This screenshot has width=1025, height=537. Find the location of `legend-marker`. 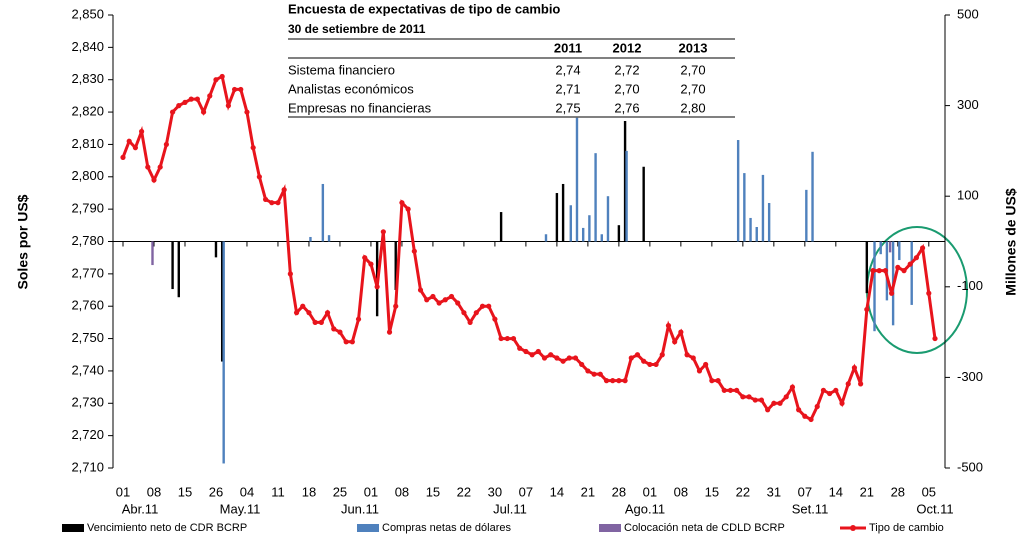

legend-marker is located at coordinates (853, 528).